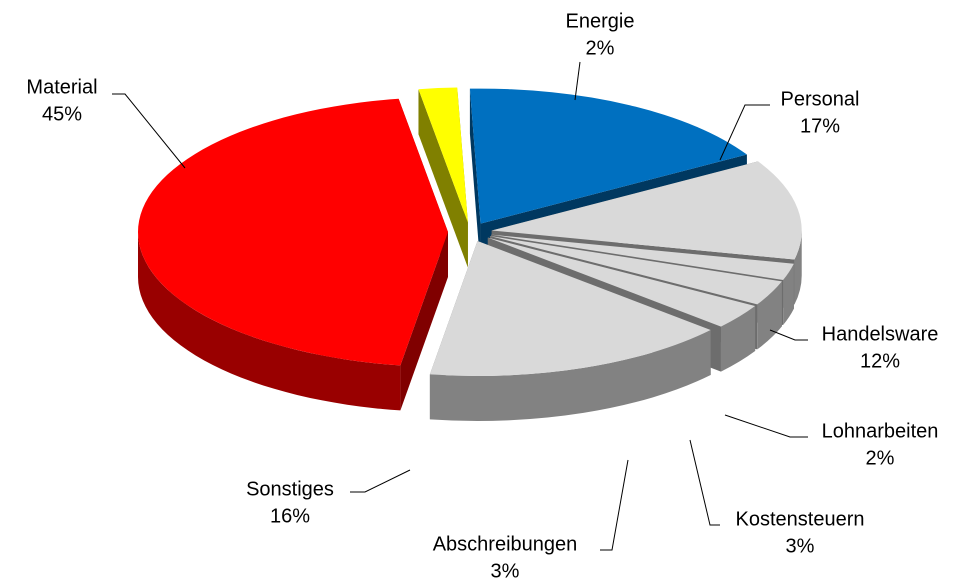 Image resolution: width=963 pixels, height=582 pixels. What do you see at coordinates (800, 519) in the screenshot?
I see `slice-label: Kostensteuern` at bounding box center [800, 519].